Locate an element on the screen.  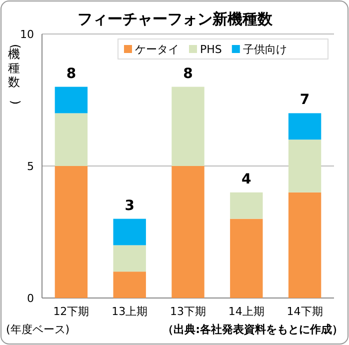
y-tick-label: 10 is located at coordinates (27, 34).